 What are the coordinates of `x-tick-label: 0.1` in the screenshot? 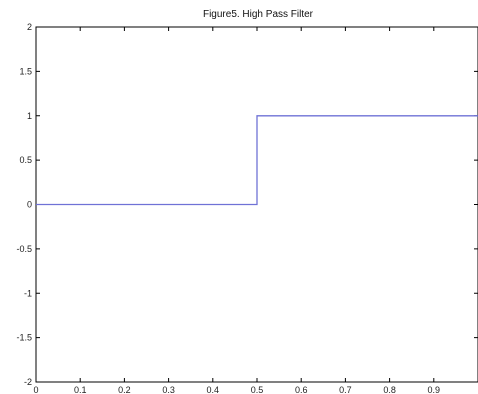 It's located at (80, 389).